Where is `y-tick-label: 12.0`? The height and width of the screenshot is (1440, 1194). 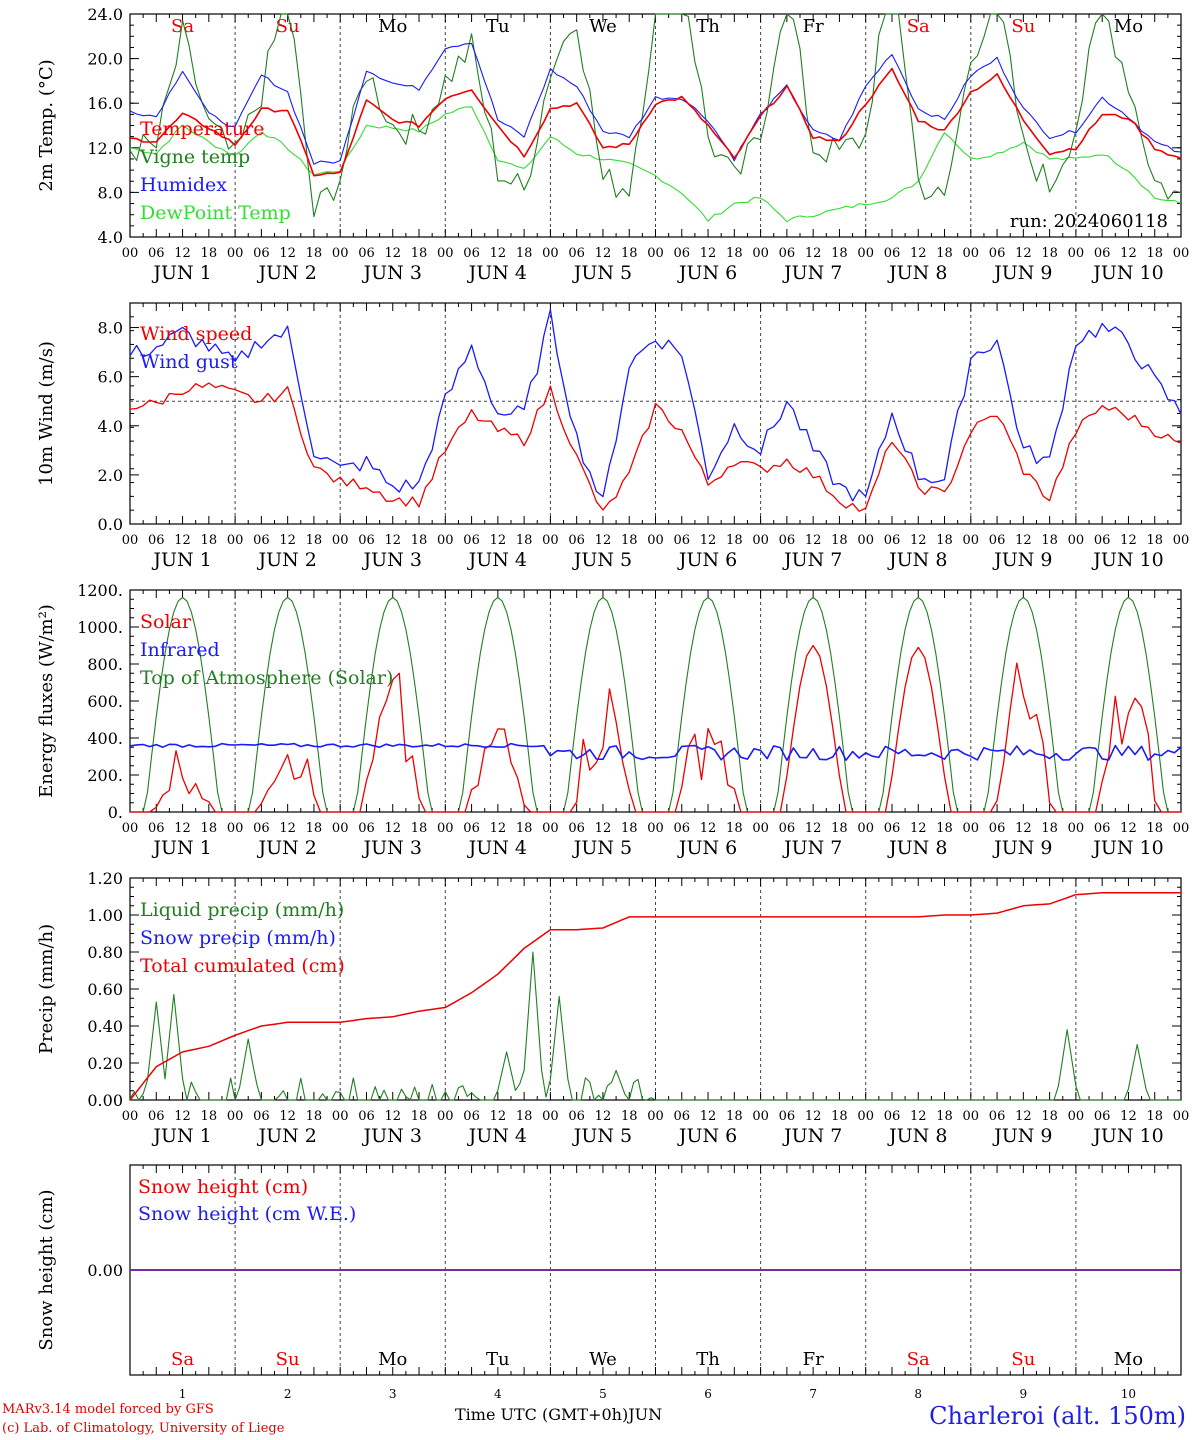 y-tick-label: 12.0 is located at coordinates (105, 148).